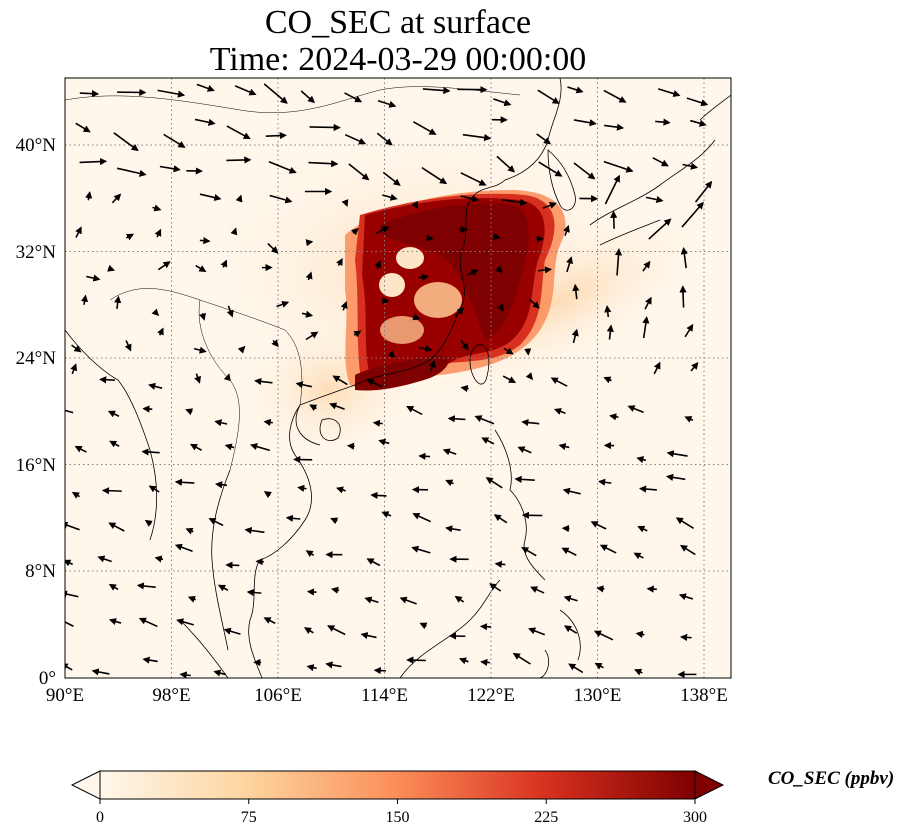 Image resolution: width=916 pixels, height=836 pixels. Describe the element at coordinates (100, 817) in the screenshot. I see `colorbar-tick-label: 0` at that location.